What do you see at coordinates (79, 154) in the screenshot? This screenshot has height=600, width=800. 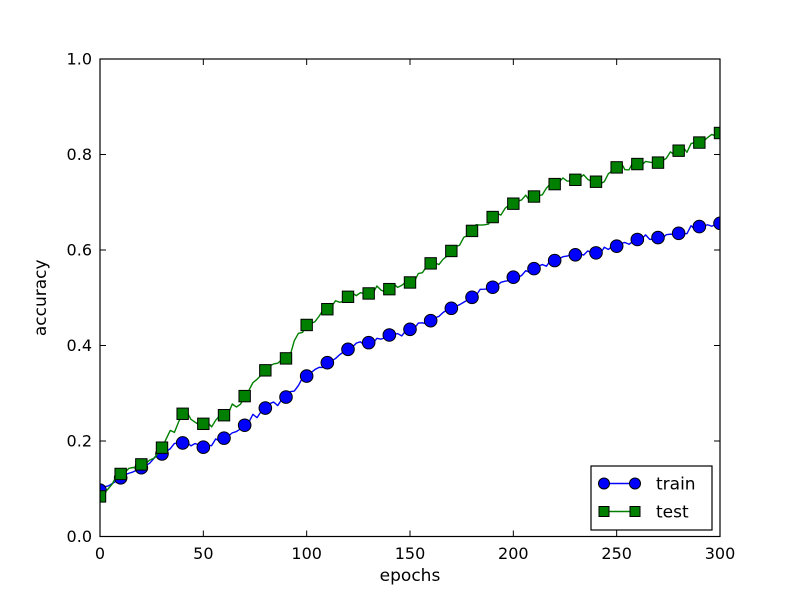 I see `y-tick-label: 0.8` at bounding box center [79, 154].